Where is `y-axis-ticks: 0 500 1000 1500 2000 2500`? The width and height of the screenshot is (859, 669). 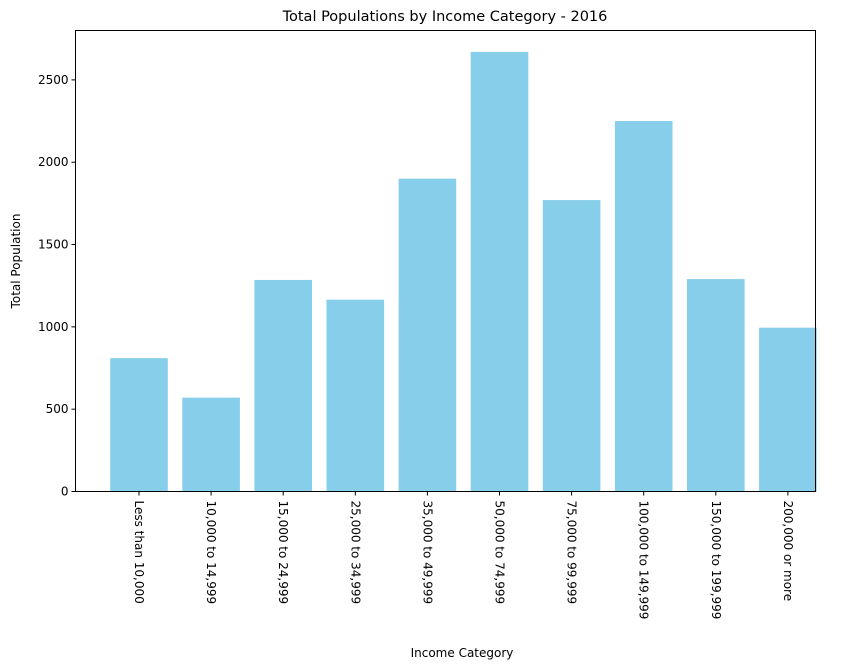 y-axis-ticks: 0 500 1000 1500 2000 2500 is located at coordinates (57, 286).